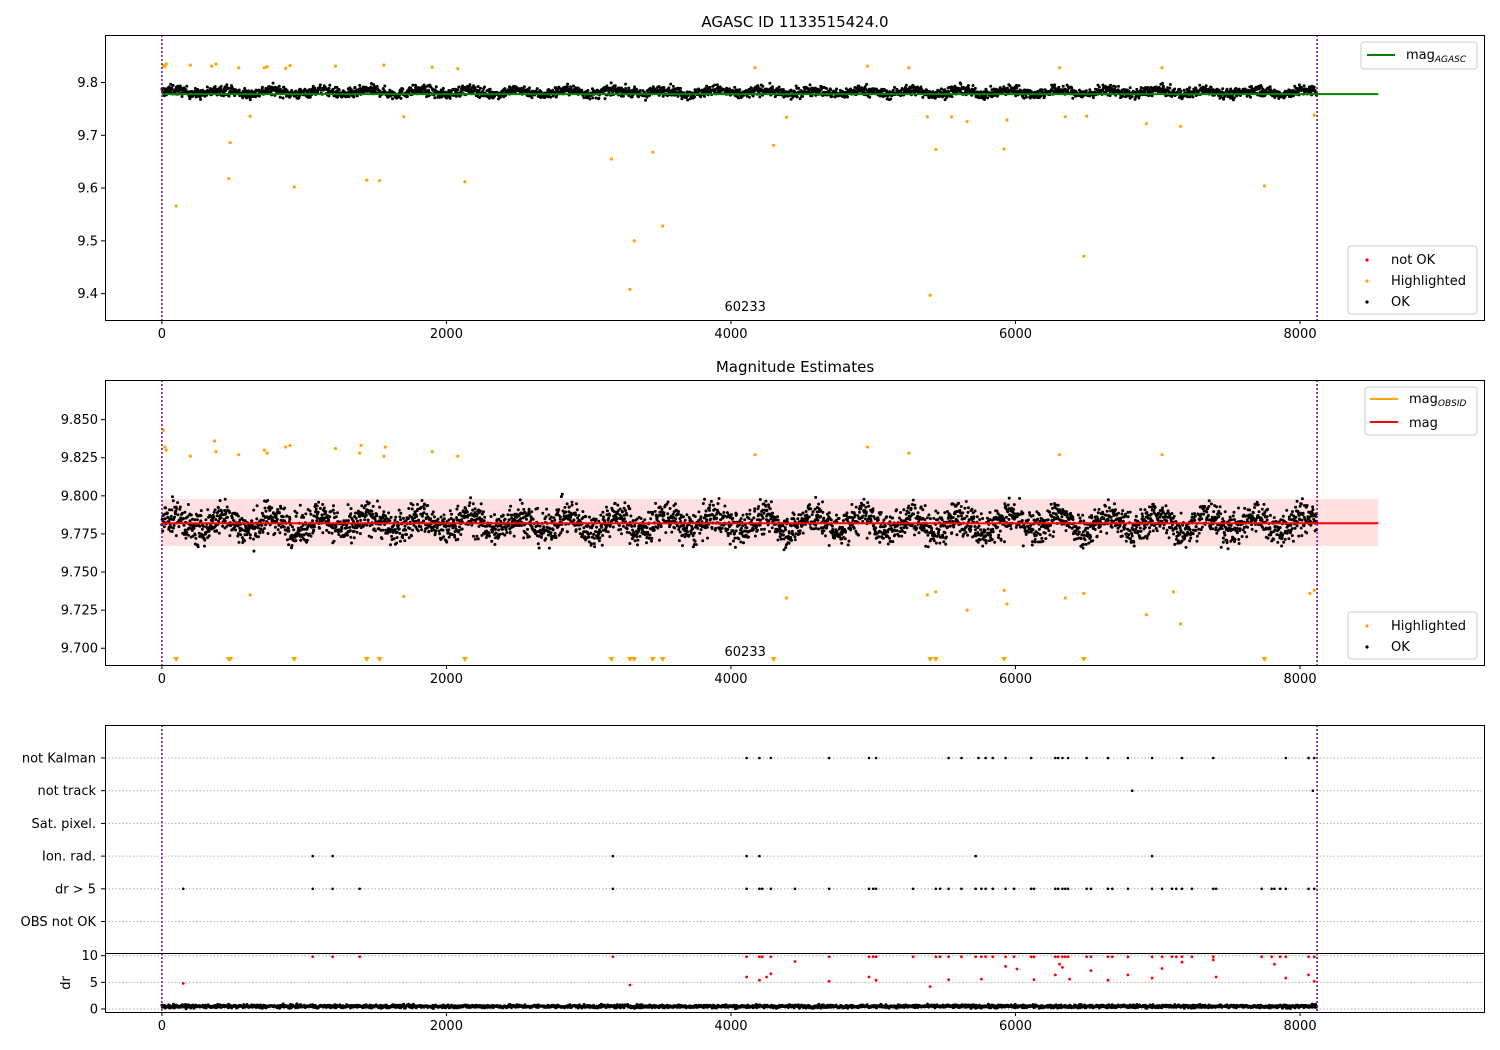 The height and width of the screenshot is (1050, 1500). I want to click on panel-1-x-tick-label: 2000, so click(446, 334).